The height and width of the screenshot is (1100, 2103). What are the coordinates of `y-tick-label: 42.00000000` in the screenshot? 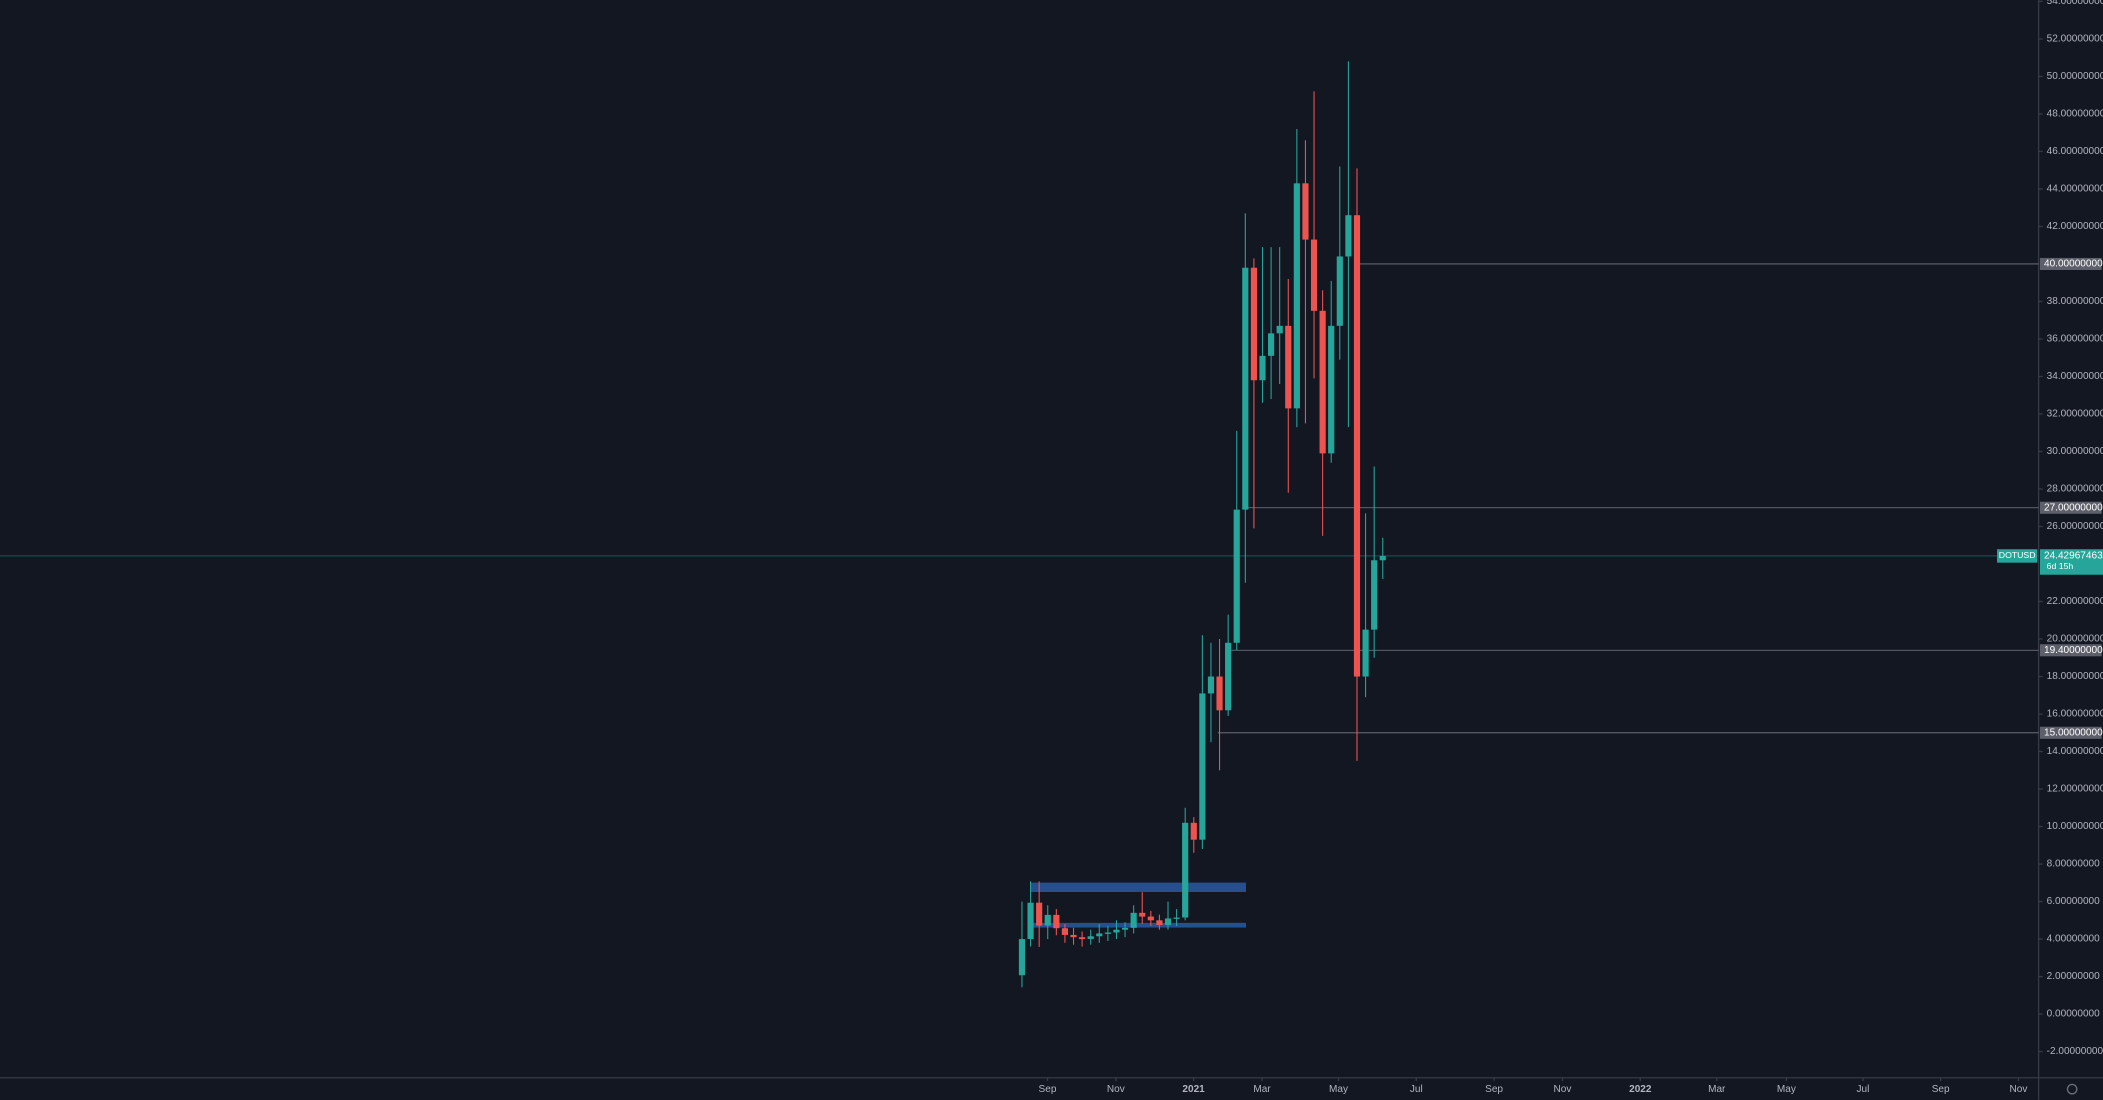 It's located at (2075, 226).